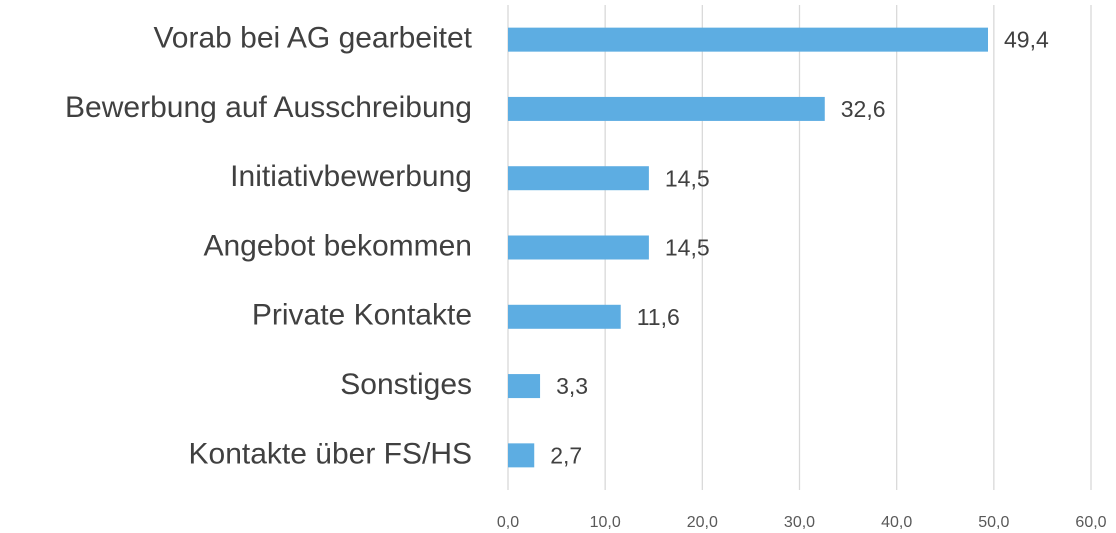  I want to click on y-tick-label: Vorab bei AG gearbeitet, so click(312, 38).